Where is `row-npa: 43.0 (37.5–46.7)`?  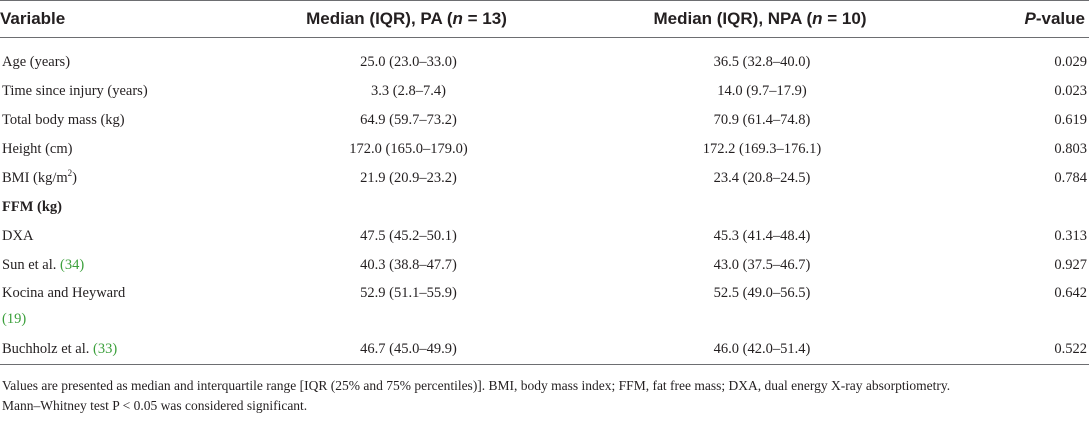
row-npa: 43.0 (37.5–46.7) is located at coordinates (762, 265).